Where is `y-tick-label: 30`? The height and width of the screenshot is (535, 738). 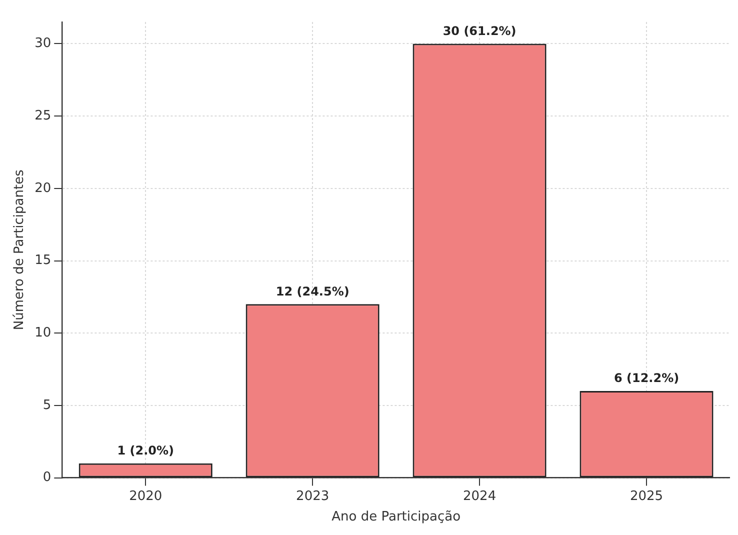
y-tick-label: 30 is located at coordinates (43, 44).